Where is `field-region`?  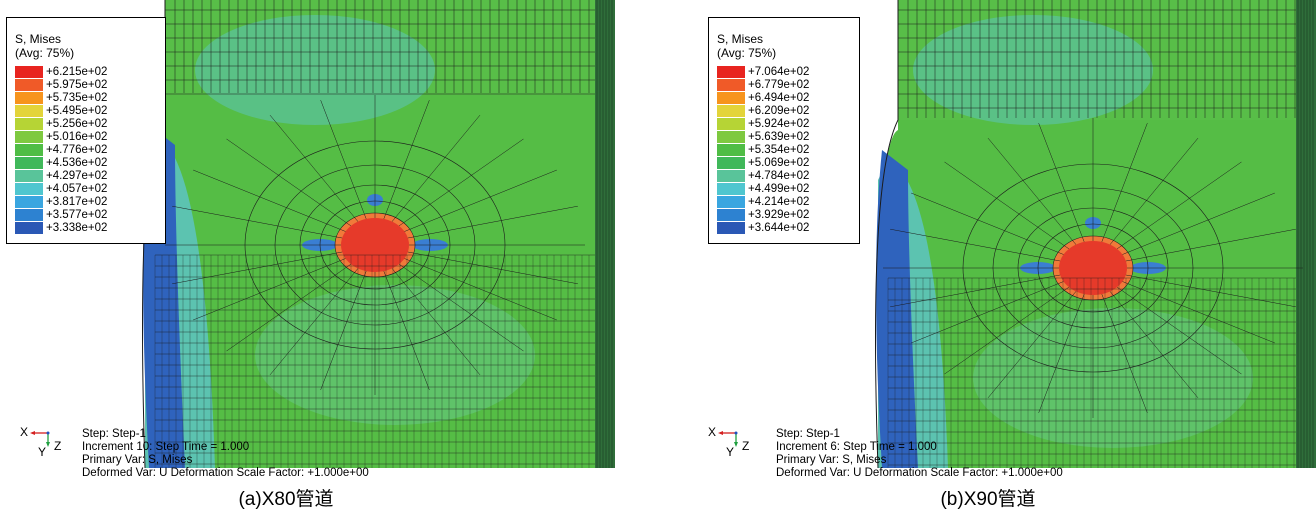 field-region is located at coordinates (897, 309).